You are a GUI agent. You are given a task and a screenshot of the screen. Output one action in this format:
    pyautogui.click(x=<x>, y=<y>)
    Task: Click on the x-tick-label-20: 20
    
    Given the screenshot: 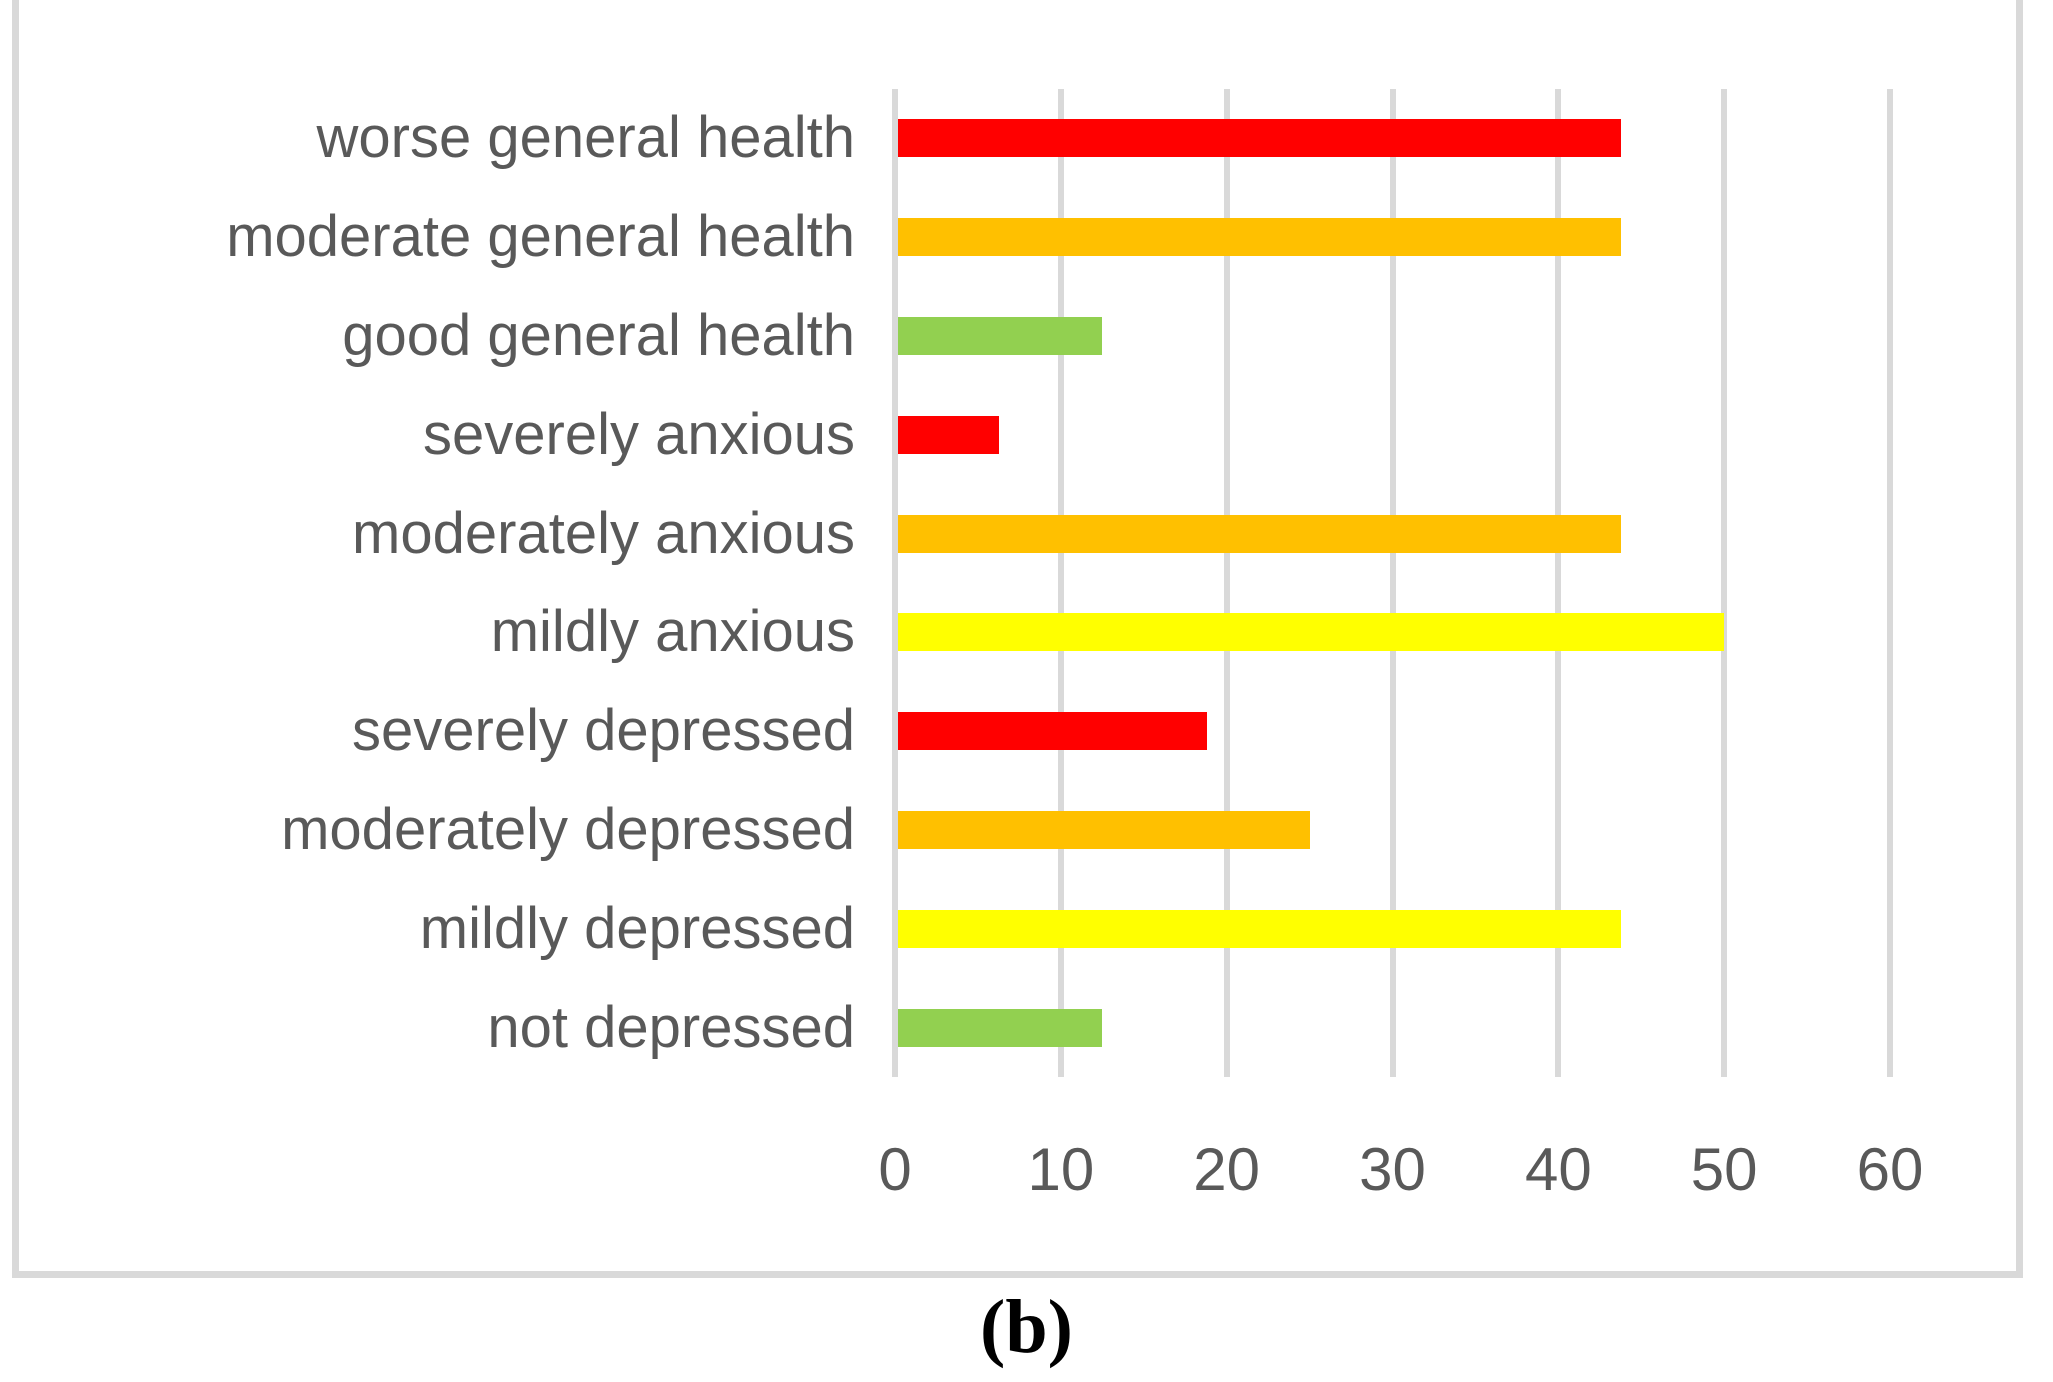 What is the action you would take?
    pyautogui.click(x=1227, y=1169)
    